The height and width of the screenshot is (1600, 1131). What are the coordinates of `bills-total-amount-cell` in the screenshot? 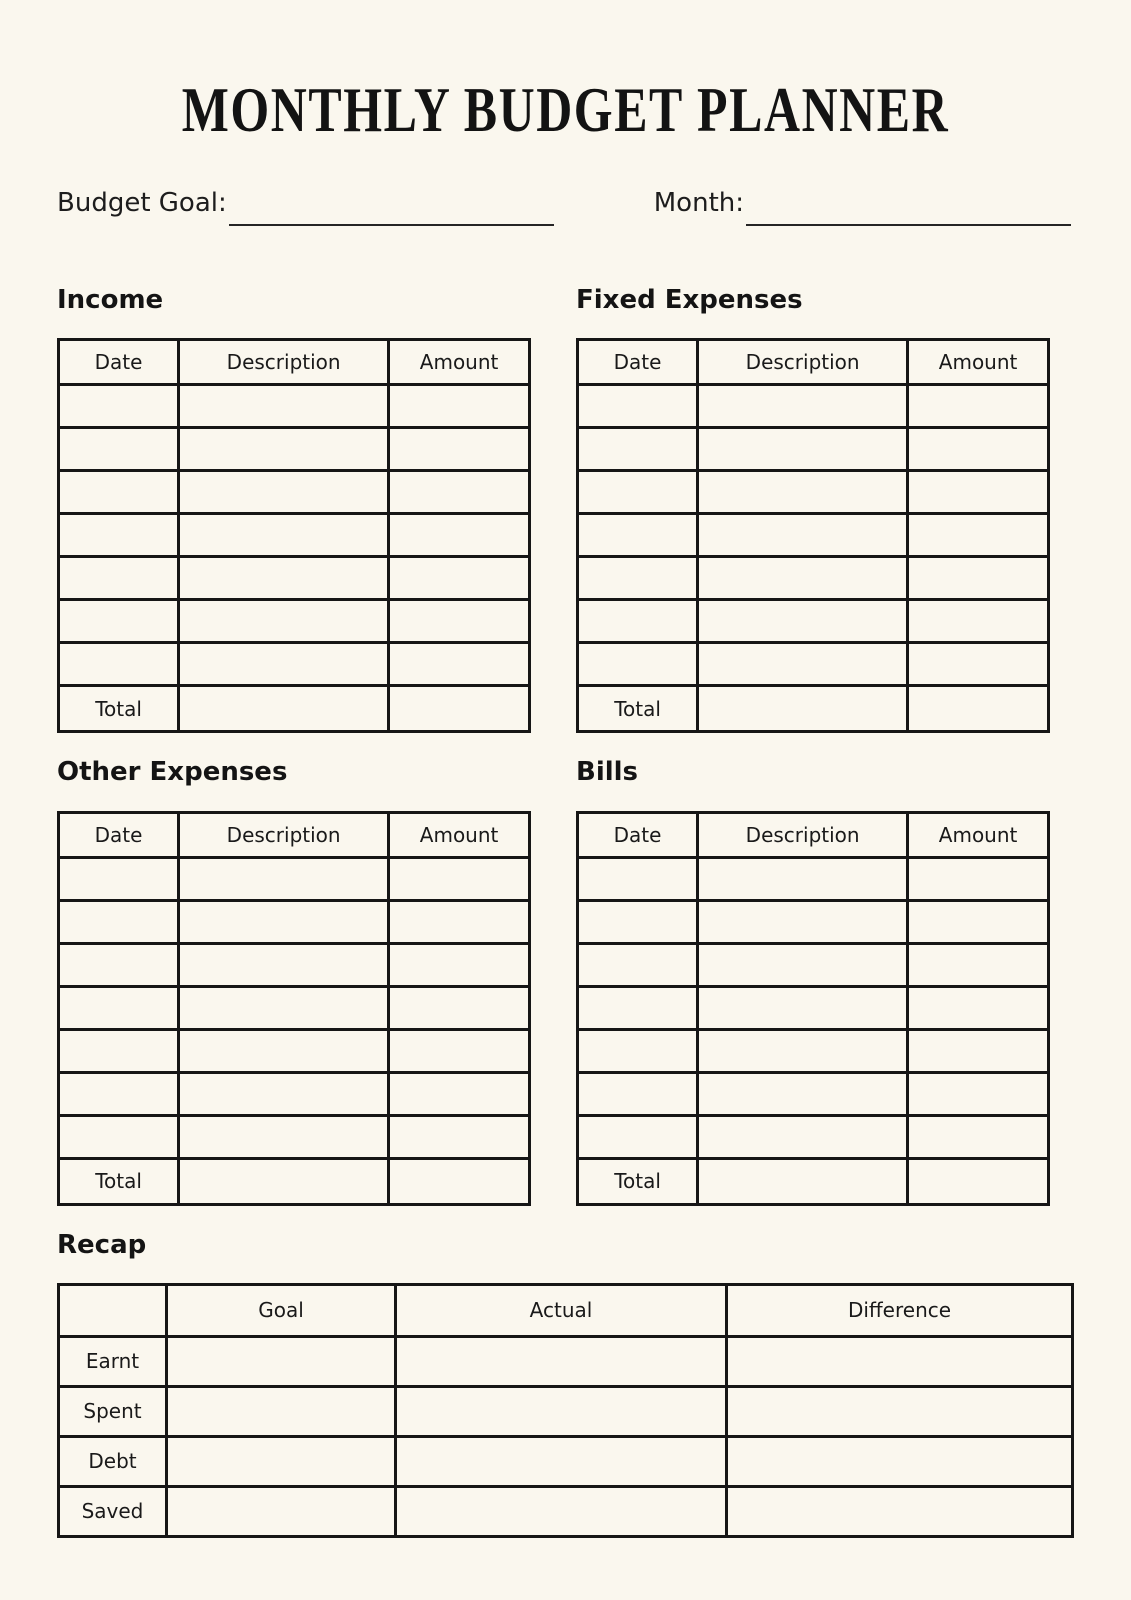 It's located at (978, 1181).